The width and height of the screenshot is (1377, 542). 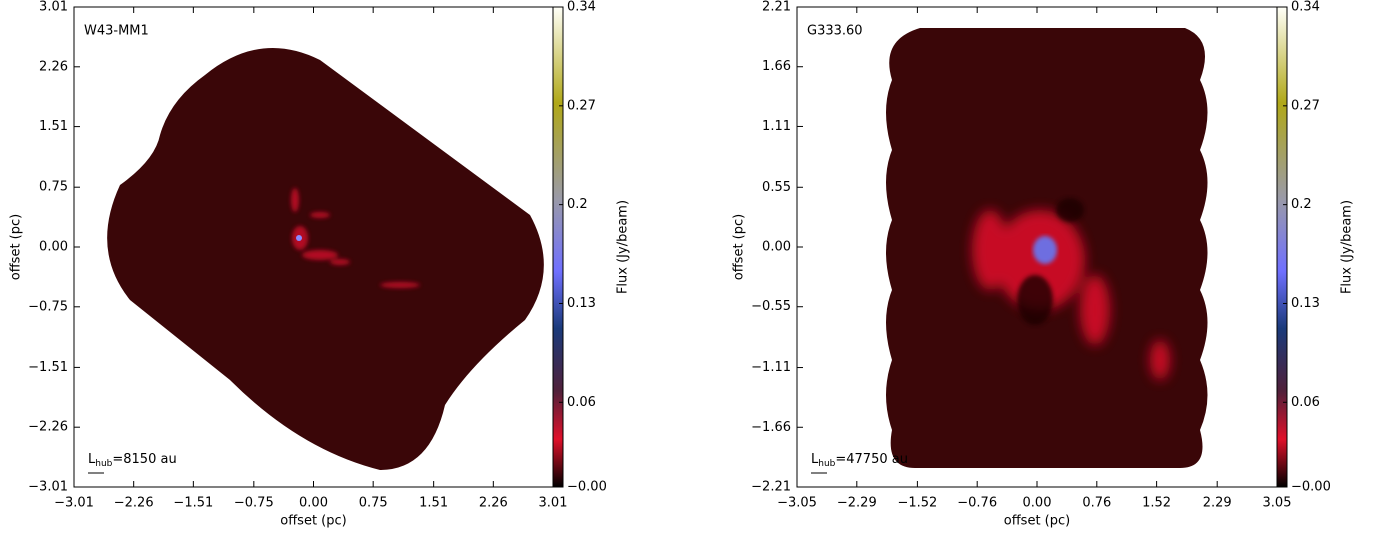 What do you see at coordinates (144, 459) in the screenshot?
I see `annotation-text: =8150 au` at bounding box center [144, 459].